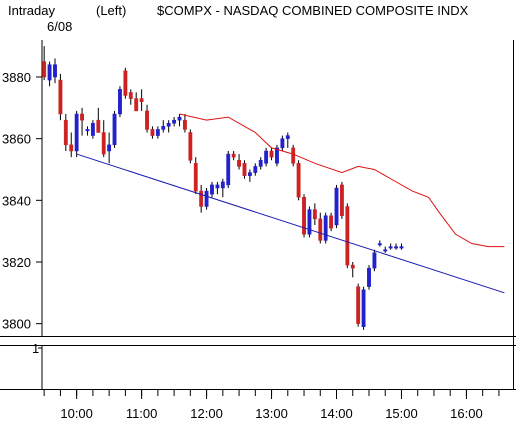  What do you see at coordinates (466, 413) in the screenshot?
I see `time-tick-label: 16:00` at bounding box center [466, 413].